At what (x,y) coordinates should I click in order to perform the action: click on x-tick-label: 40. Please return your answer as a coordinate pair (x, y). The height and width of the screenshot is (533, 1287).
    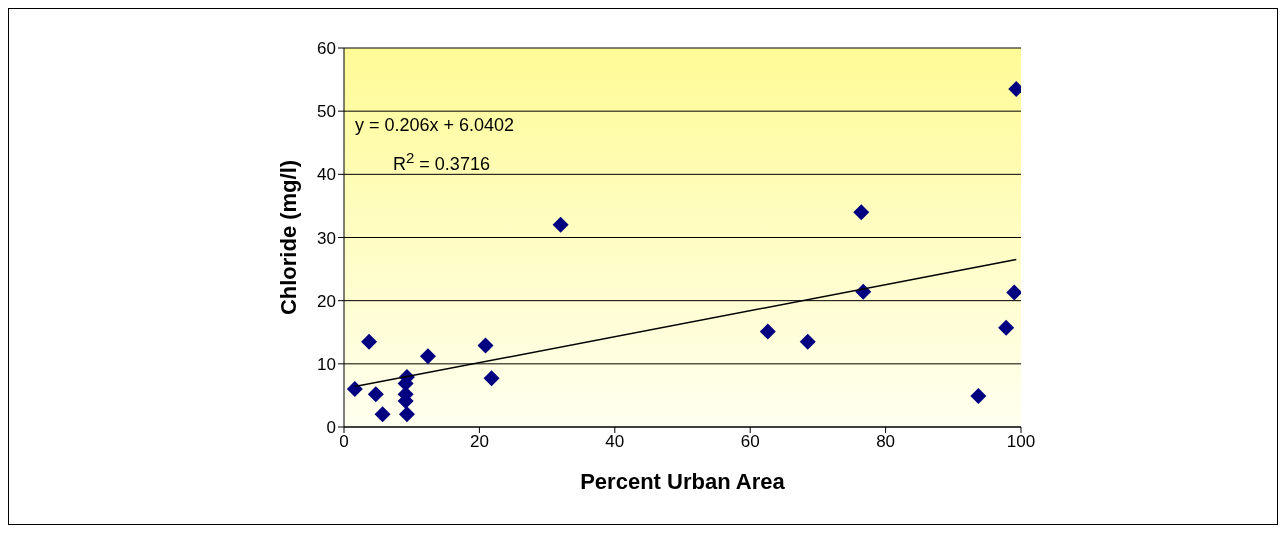
    Looking at the image, I should click on (615, 442).